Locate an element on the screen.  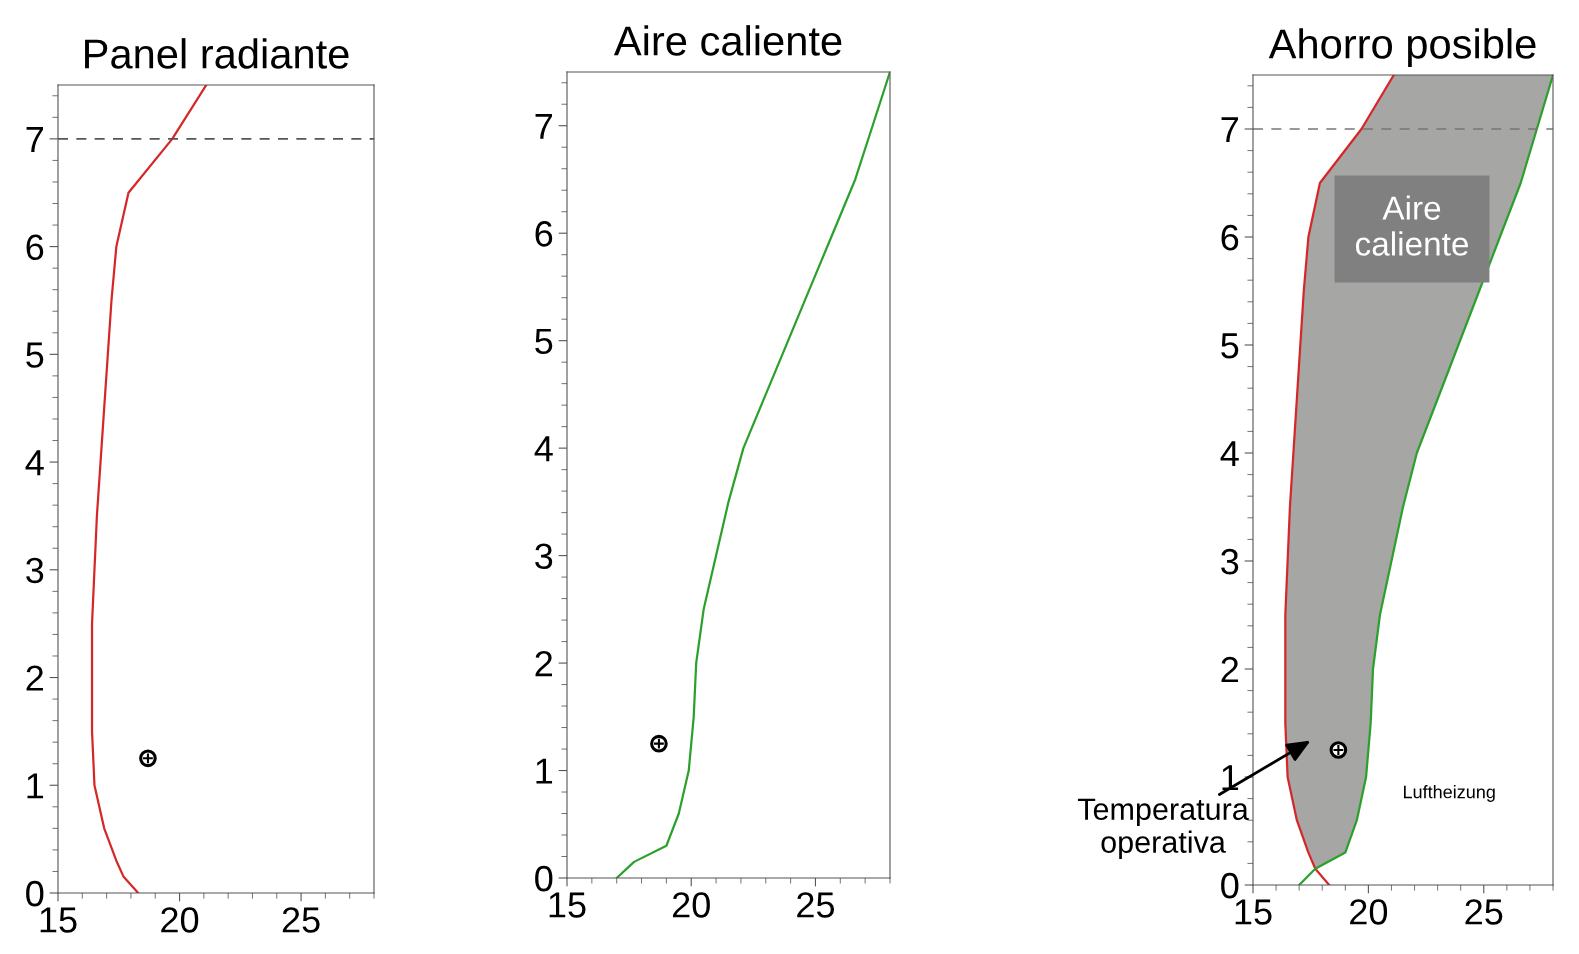
text: Temperatura operativa is located at coordinates (1163, 828).